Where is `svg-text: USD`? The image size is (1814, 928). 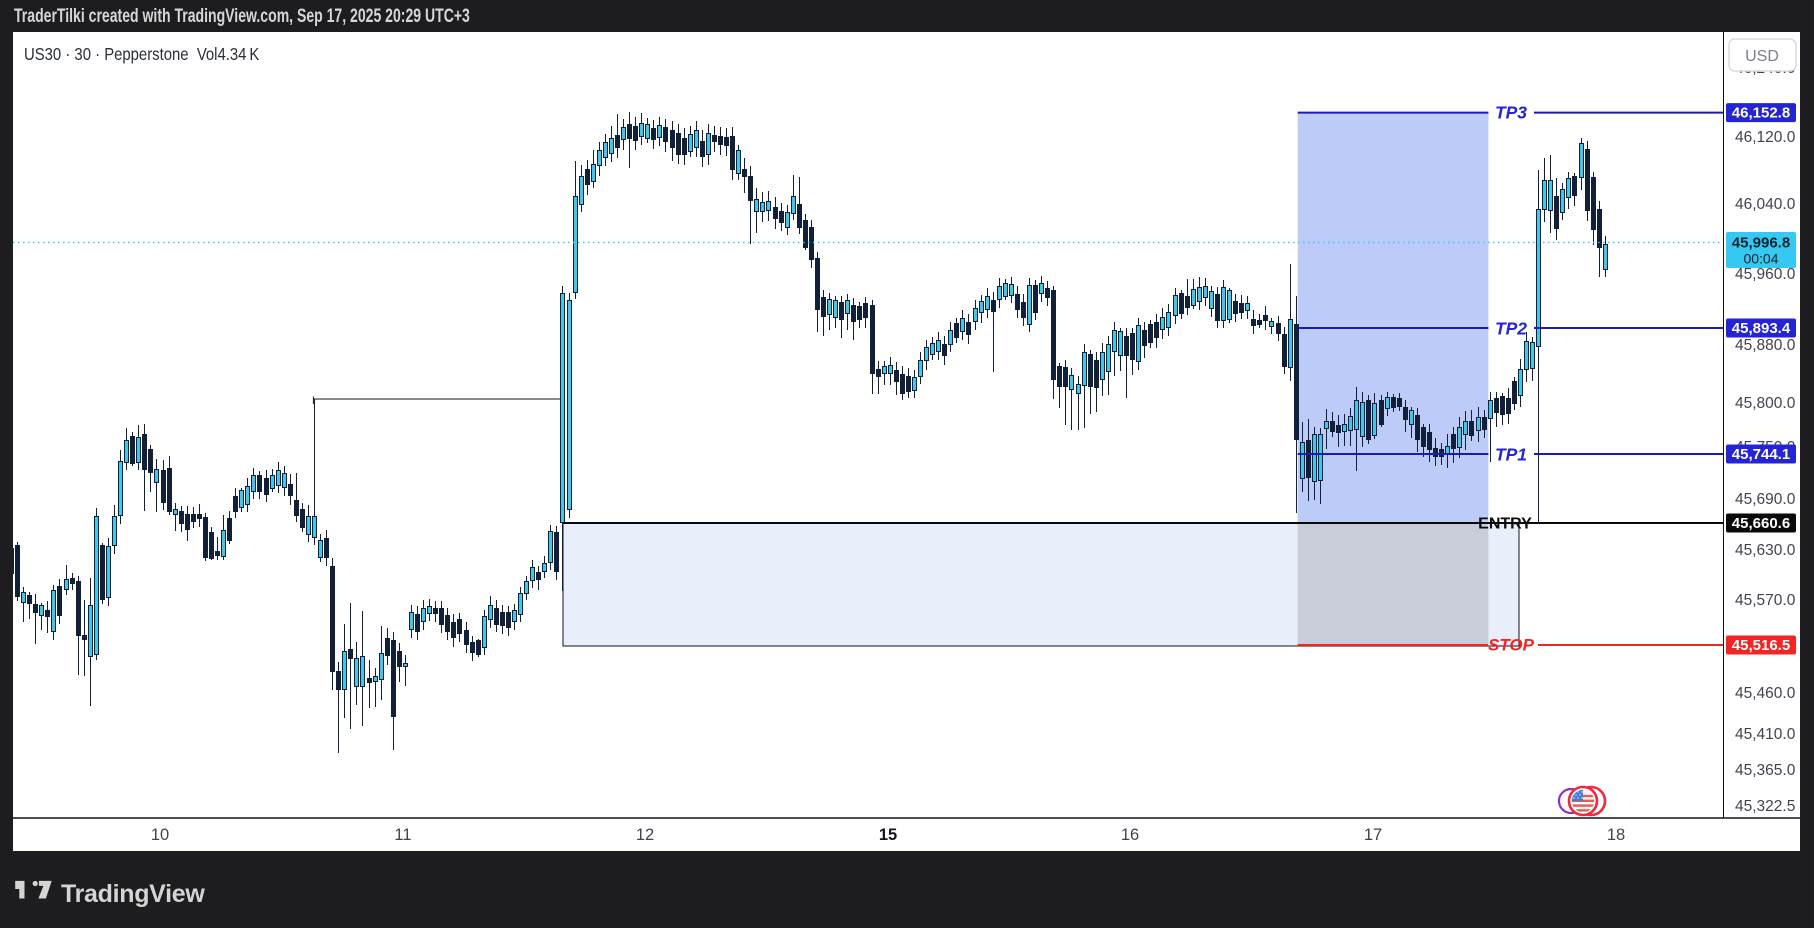
svg-text: USD is located at coordinates (1762, 56).